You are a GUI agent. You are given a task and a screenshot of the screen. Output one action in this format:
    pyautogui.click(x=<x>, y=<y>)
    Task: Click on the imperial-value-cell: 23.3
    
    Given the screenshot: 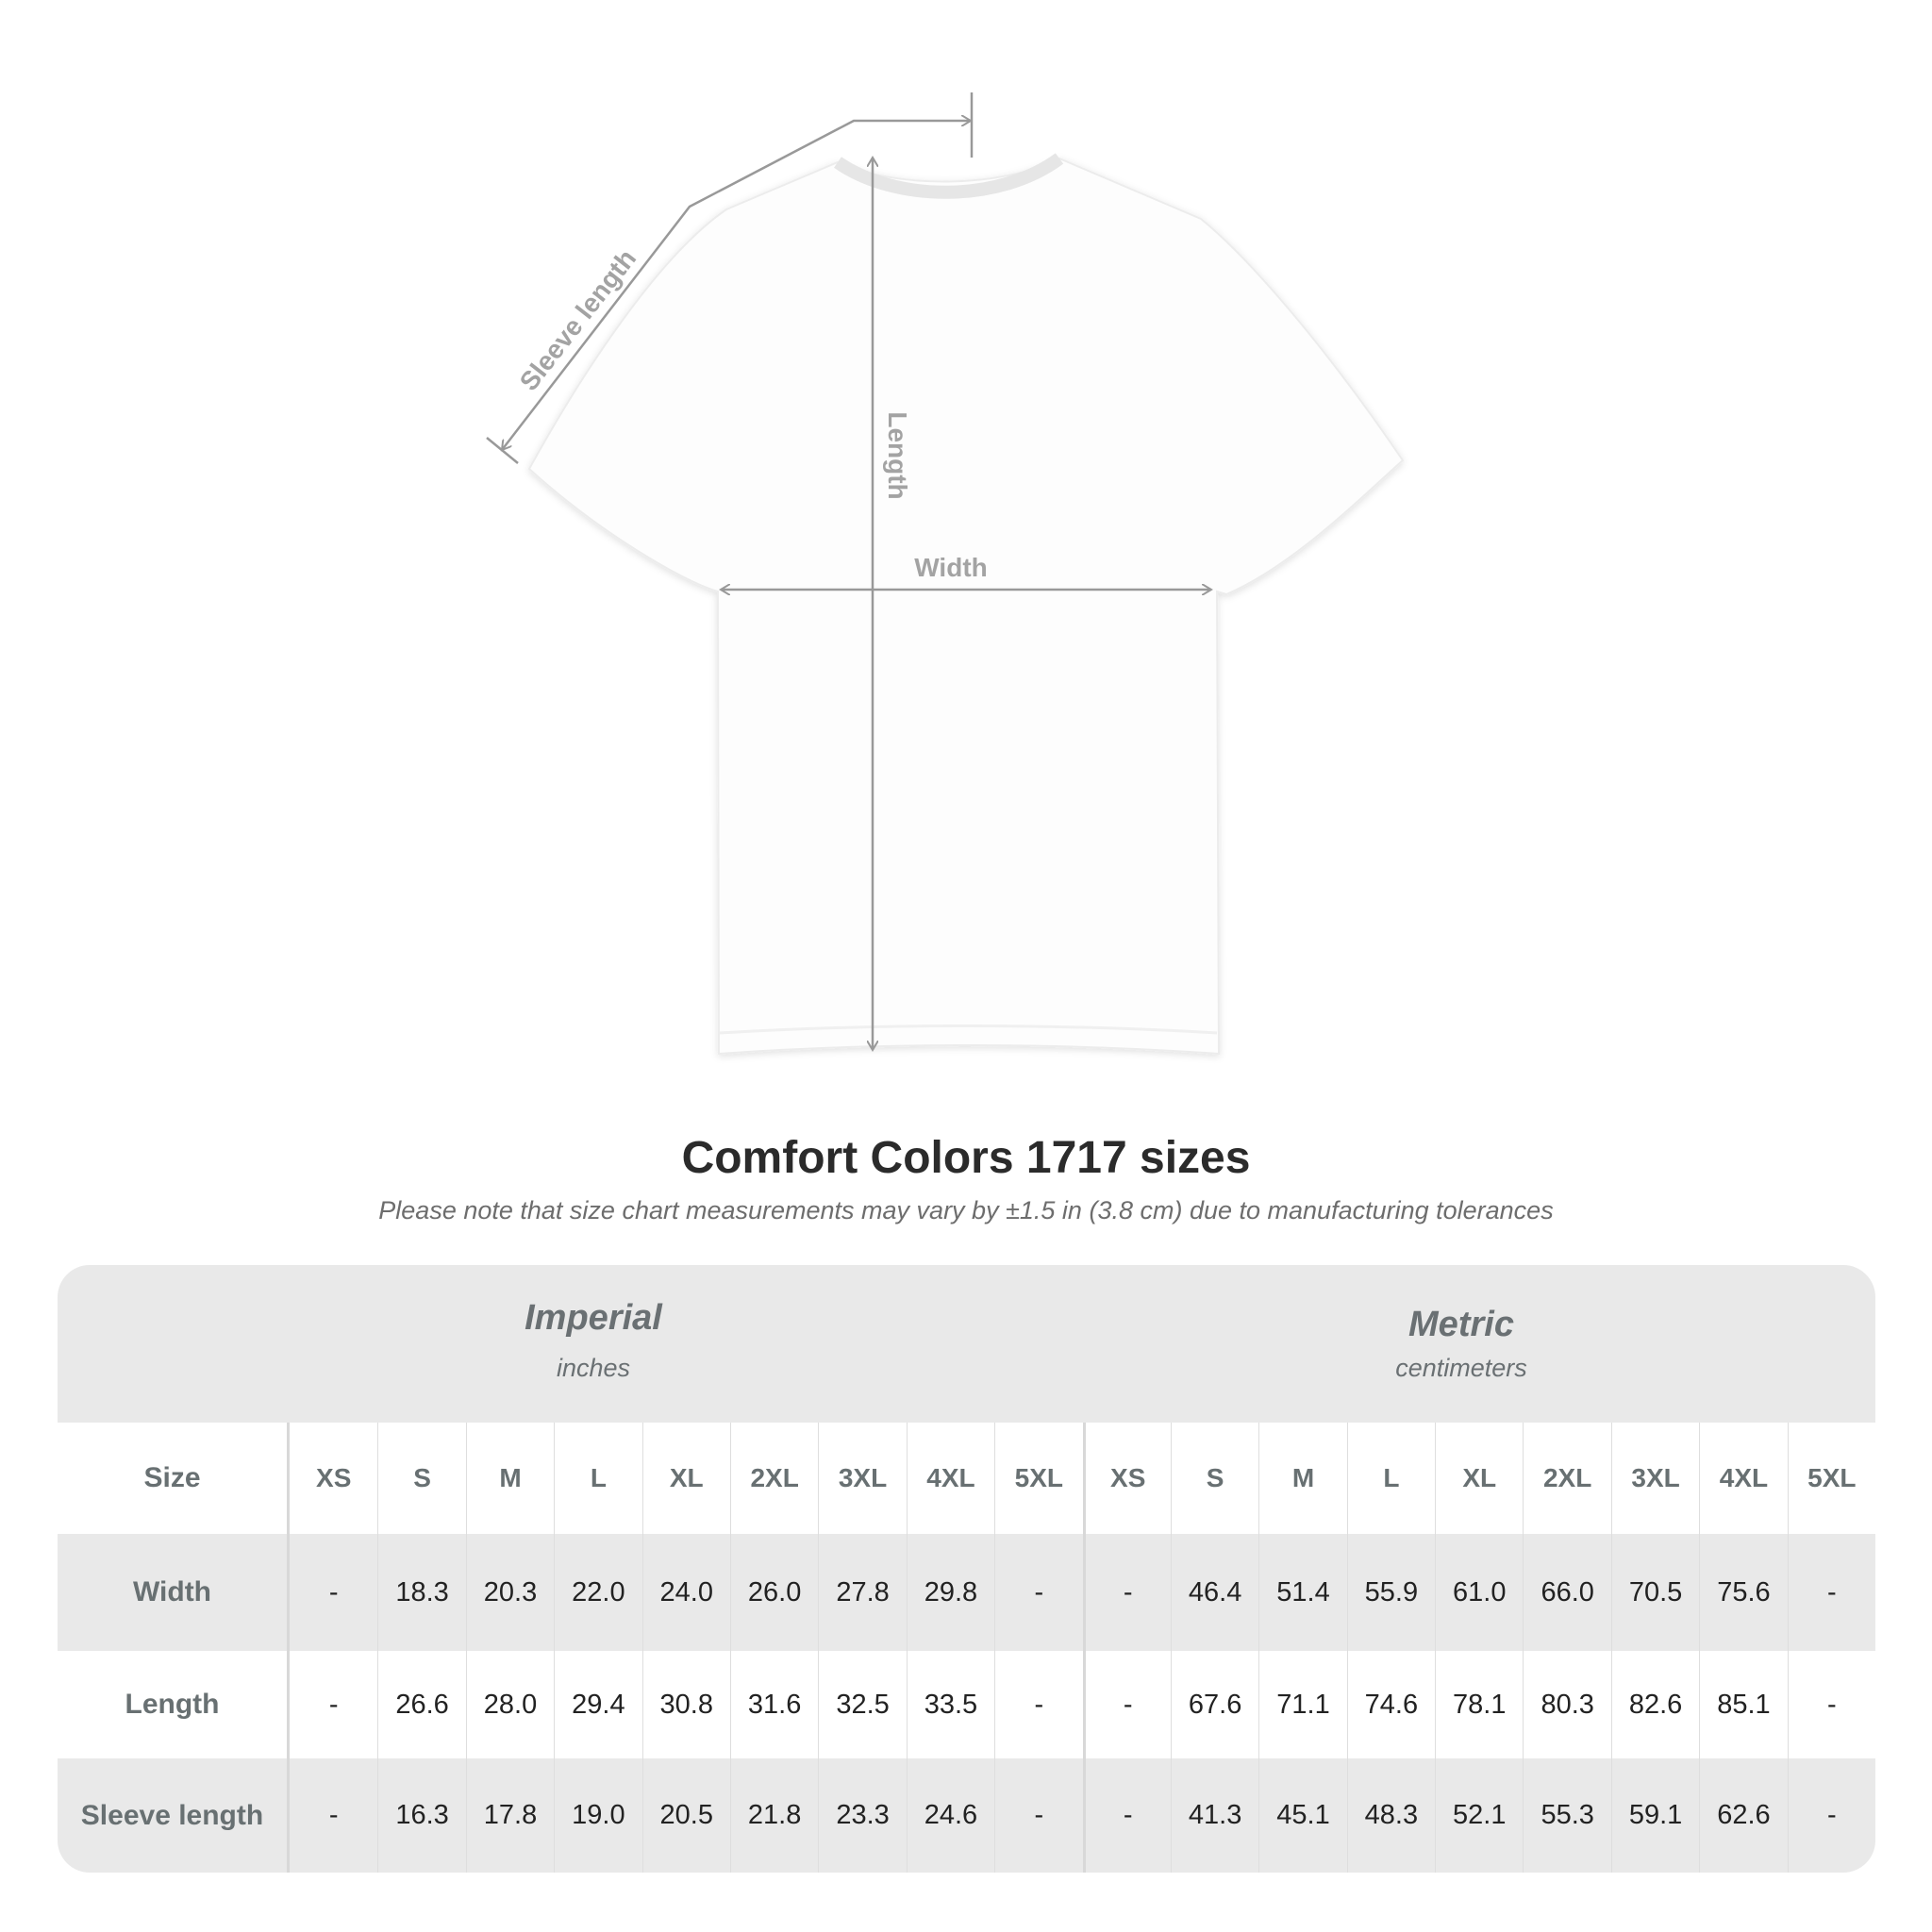 What is the action you would take?
    pyautogui.click(x=862, y=1816)
    